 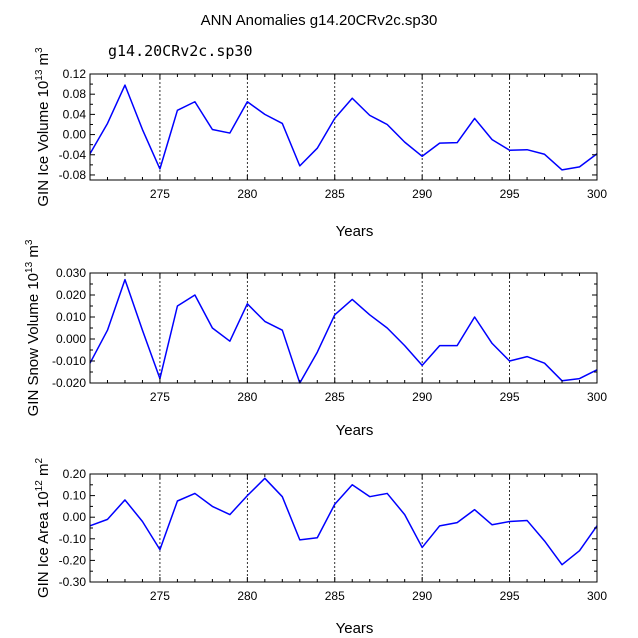 I want to click on y-axis-title: GIN Ice Area 1012 m2, so click(x=43, y=528).